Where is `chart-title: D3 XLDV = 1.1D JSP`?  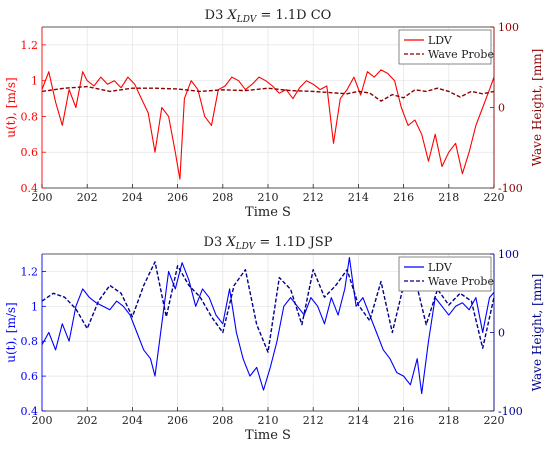
chart-title: D3 XLDV = 1.1D JSP is located at coordinates (268, 243).